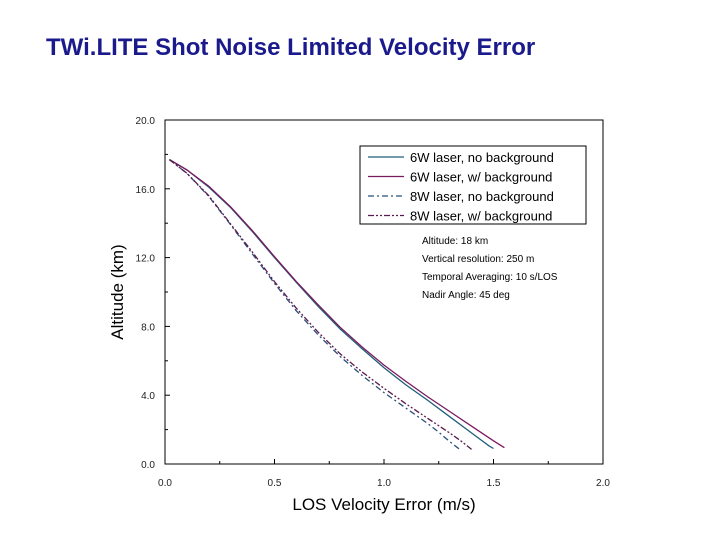  I want to click on x-tick-label: 2.0, so click(603, 483).